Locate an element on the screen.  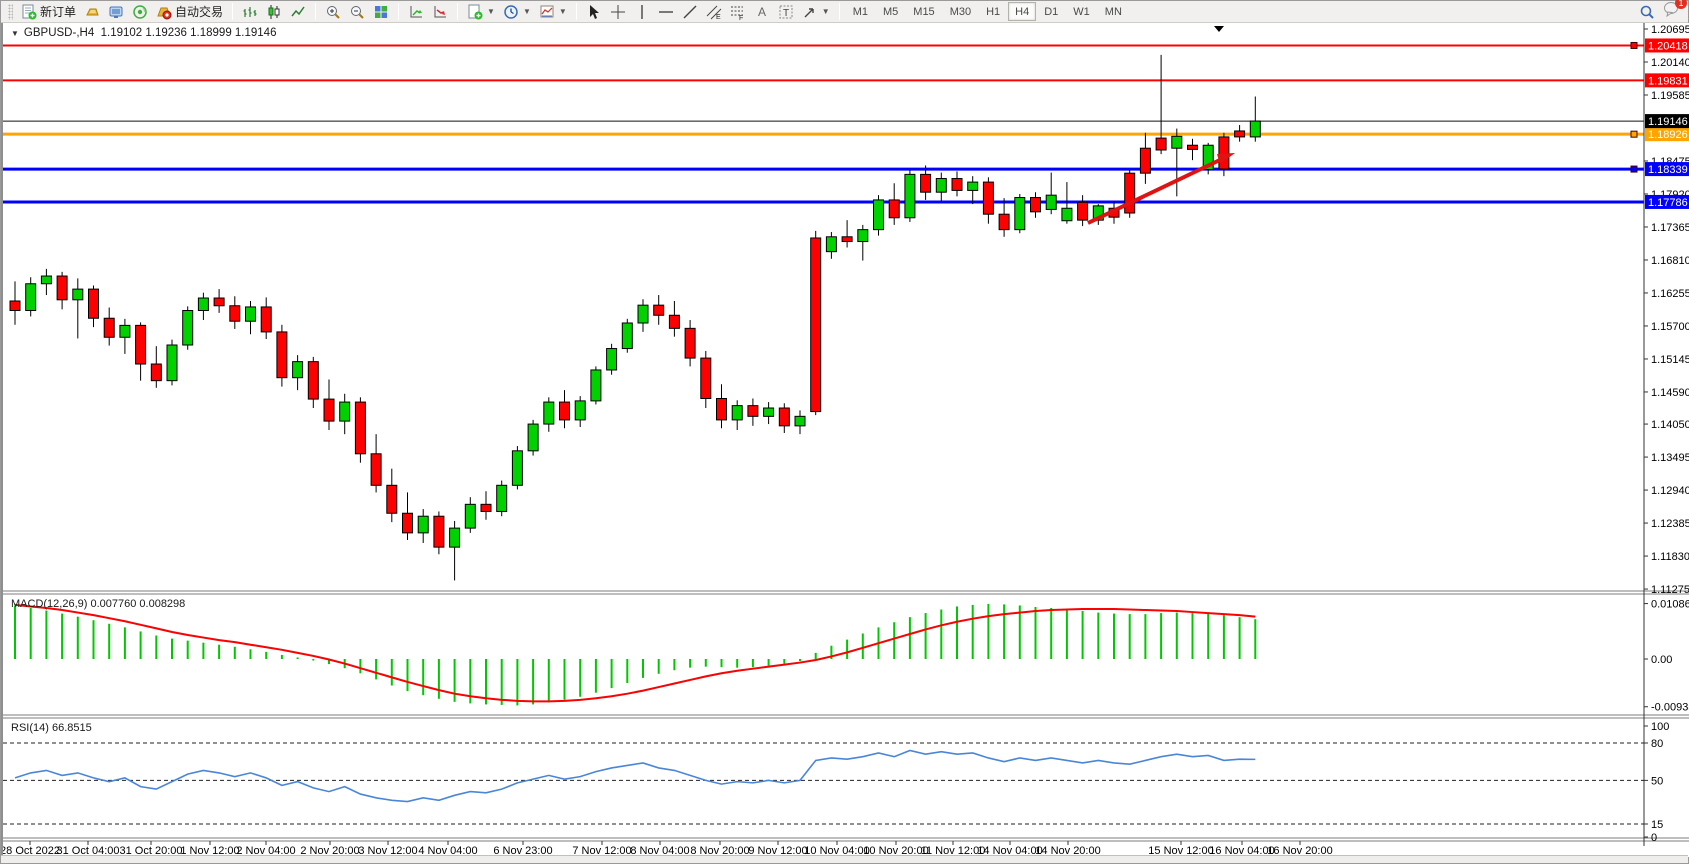
svg-text: 1.18339 is located at coordinates (1668, 170).